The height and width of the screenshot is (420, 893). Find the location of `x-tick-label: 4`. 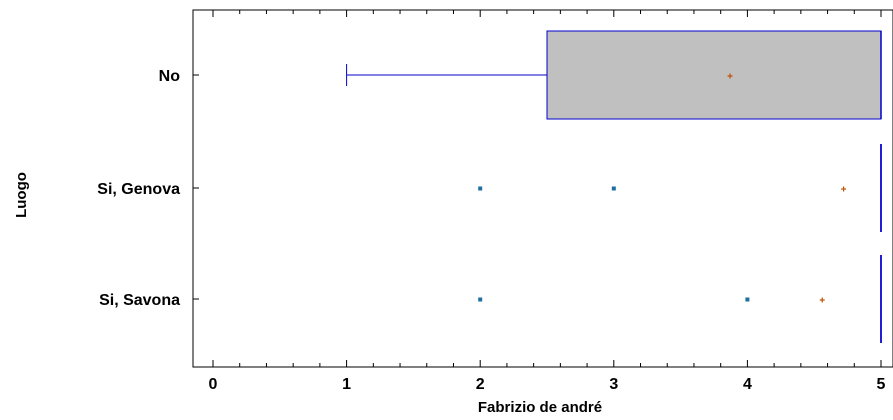

x-tick-label: 4 is located at coordinates (747, 384).